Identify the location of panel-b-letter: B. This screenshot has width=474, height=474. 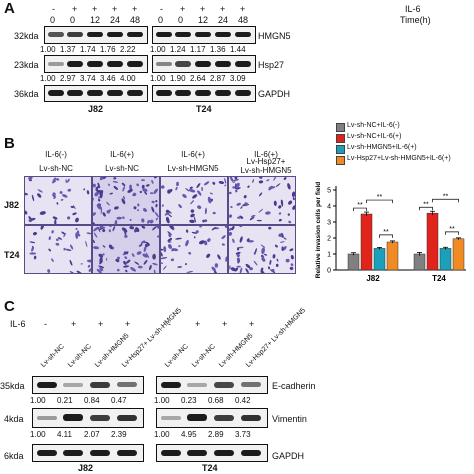
(9, 143).